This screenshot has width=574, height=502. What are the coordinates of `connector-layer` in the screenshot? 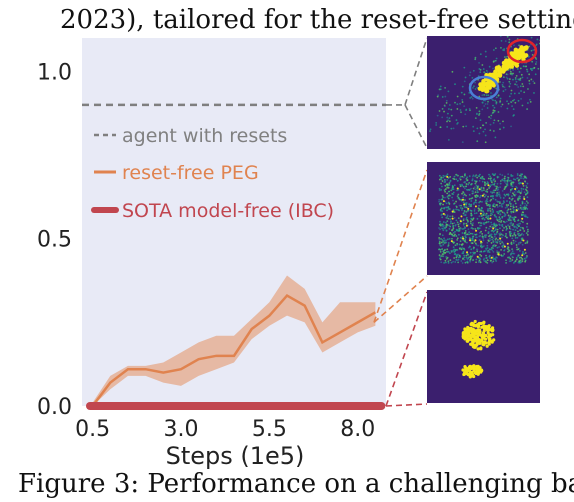 It's located at (400, 222).